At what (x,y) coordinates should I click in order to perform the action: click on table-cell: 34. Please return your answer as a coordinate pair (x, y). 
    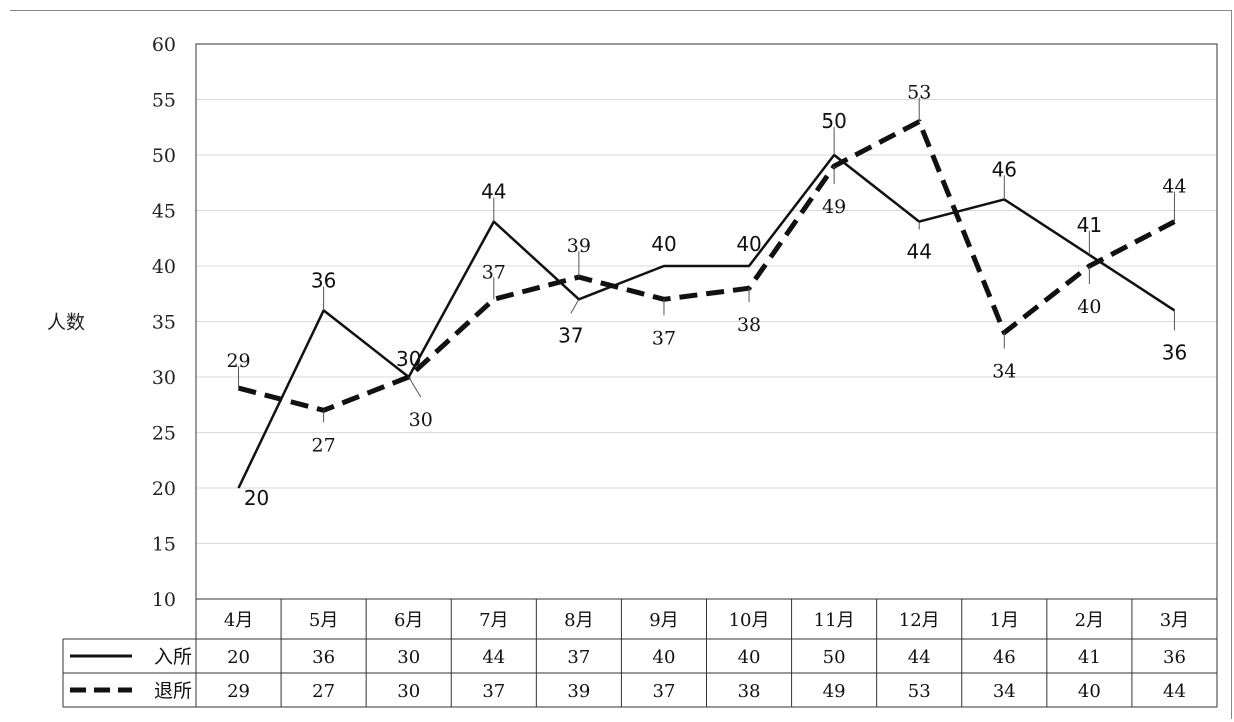
    Looking at the image, I should click on (1004, 691).